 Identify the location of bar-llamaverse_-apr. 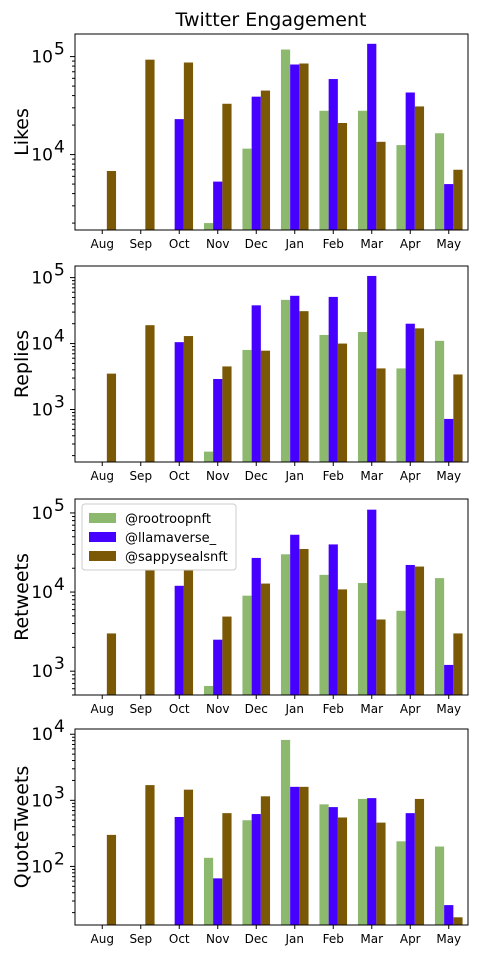
(410, 161).